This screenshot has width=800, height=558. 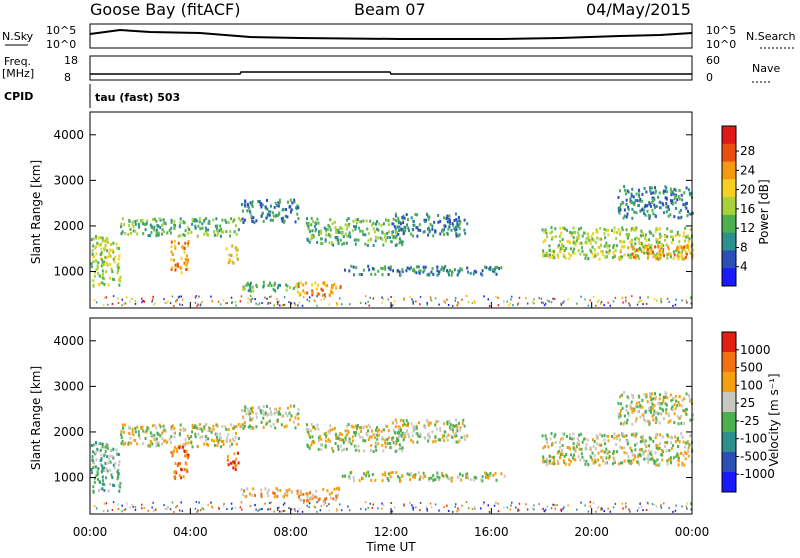 I want to click on x-tick-label: 20:00, so click(x=591, y=532).